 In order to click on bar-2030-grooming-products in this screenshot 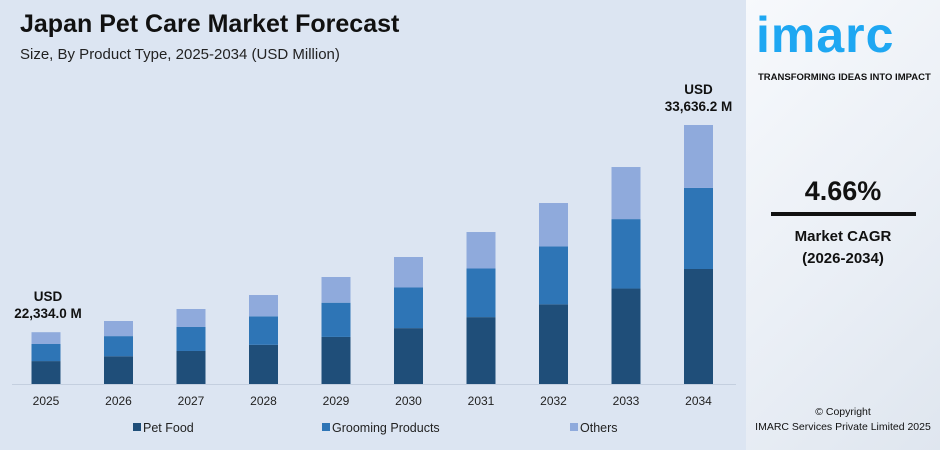, I will do `click(408, 308)`.